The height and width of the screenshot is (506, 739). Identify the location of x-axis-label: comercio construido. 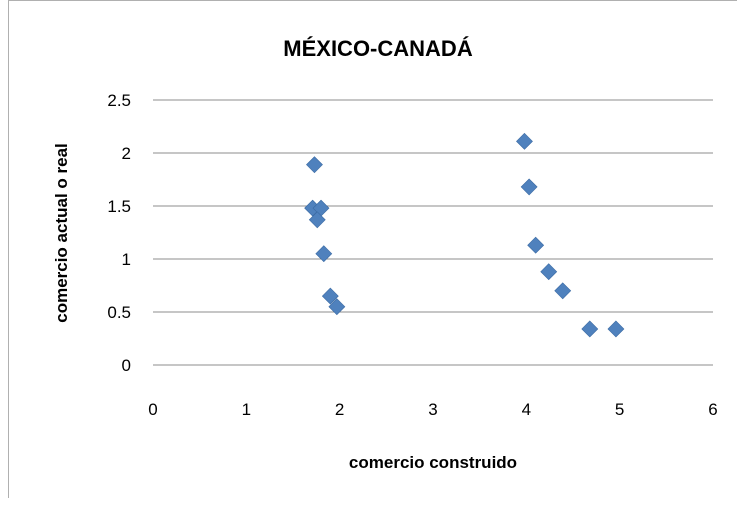
(433, 462).